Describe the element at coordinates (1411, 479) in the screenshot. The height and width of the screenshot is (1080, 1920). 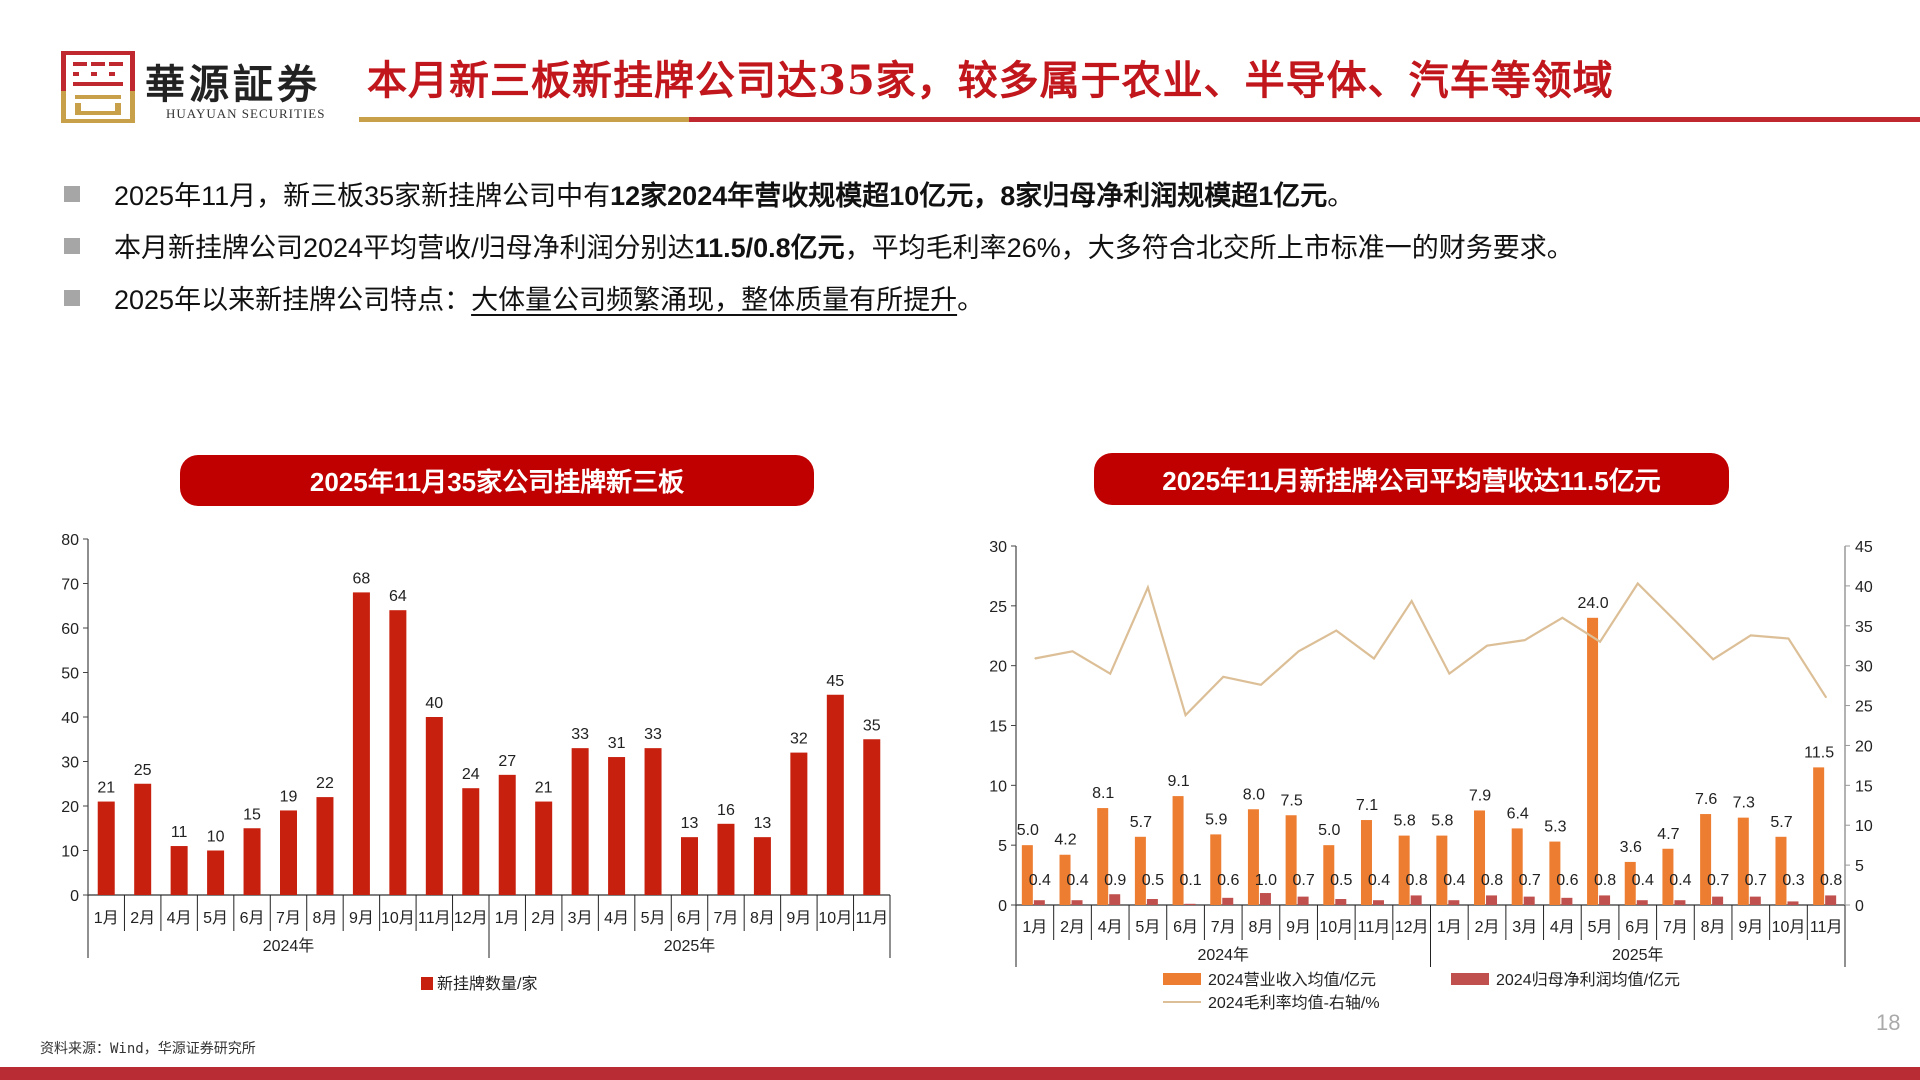
I see `chart-title-right: 2025年11月新挂牌公司平均营收达11.5亿元` at that location.